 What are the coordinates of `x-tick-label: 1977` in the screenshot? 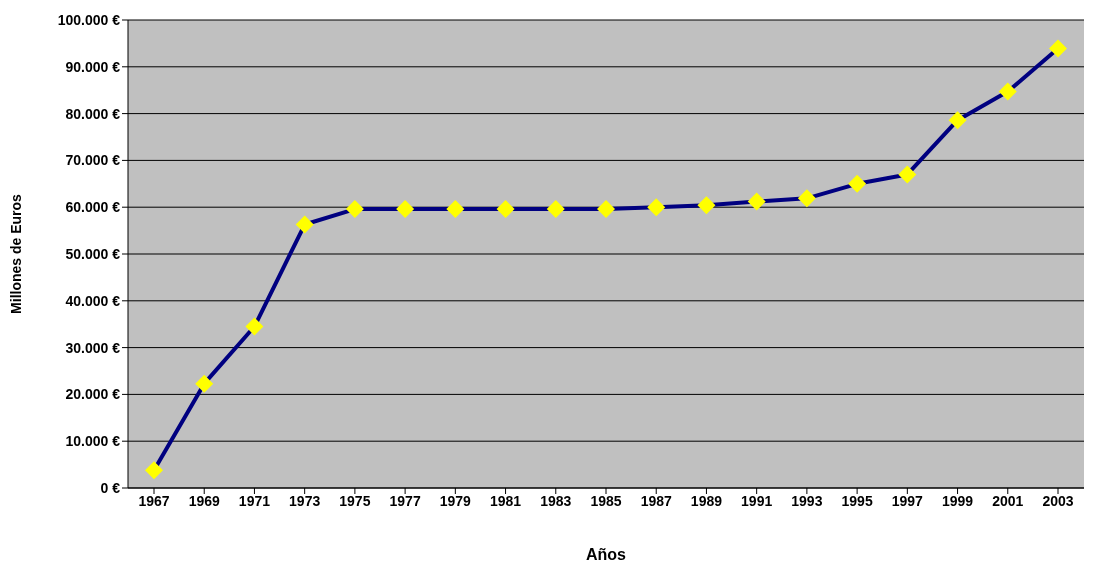 It's located at (405, 500).